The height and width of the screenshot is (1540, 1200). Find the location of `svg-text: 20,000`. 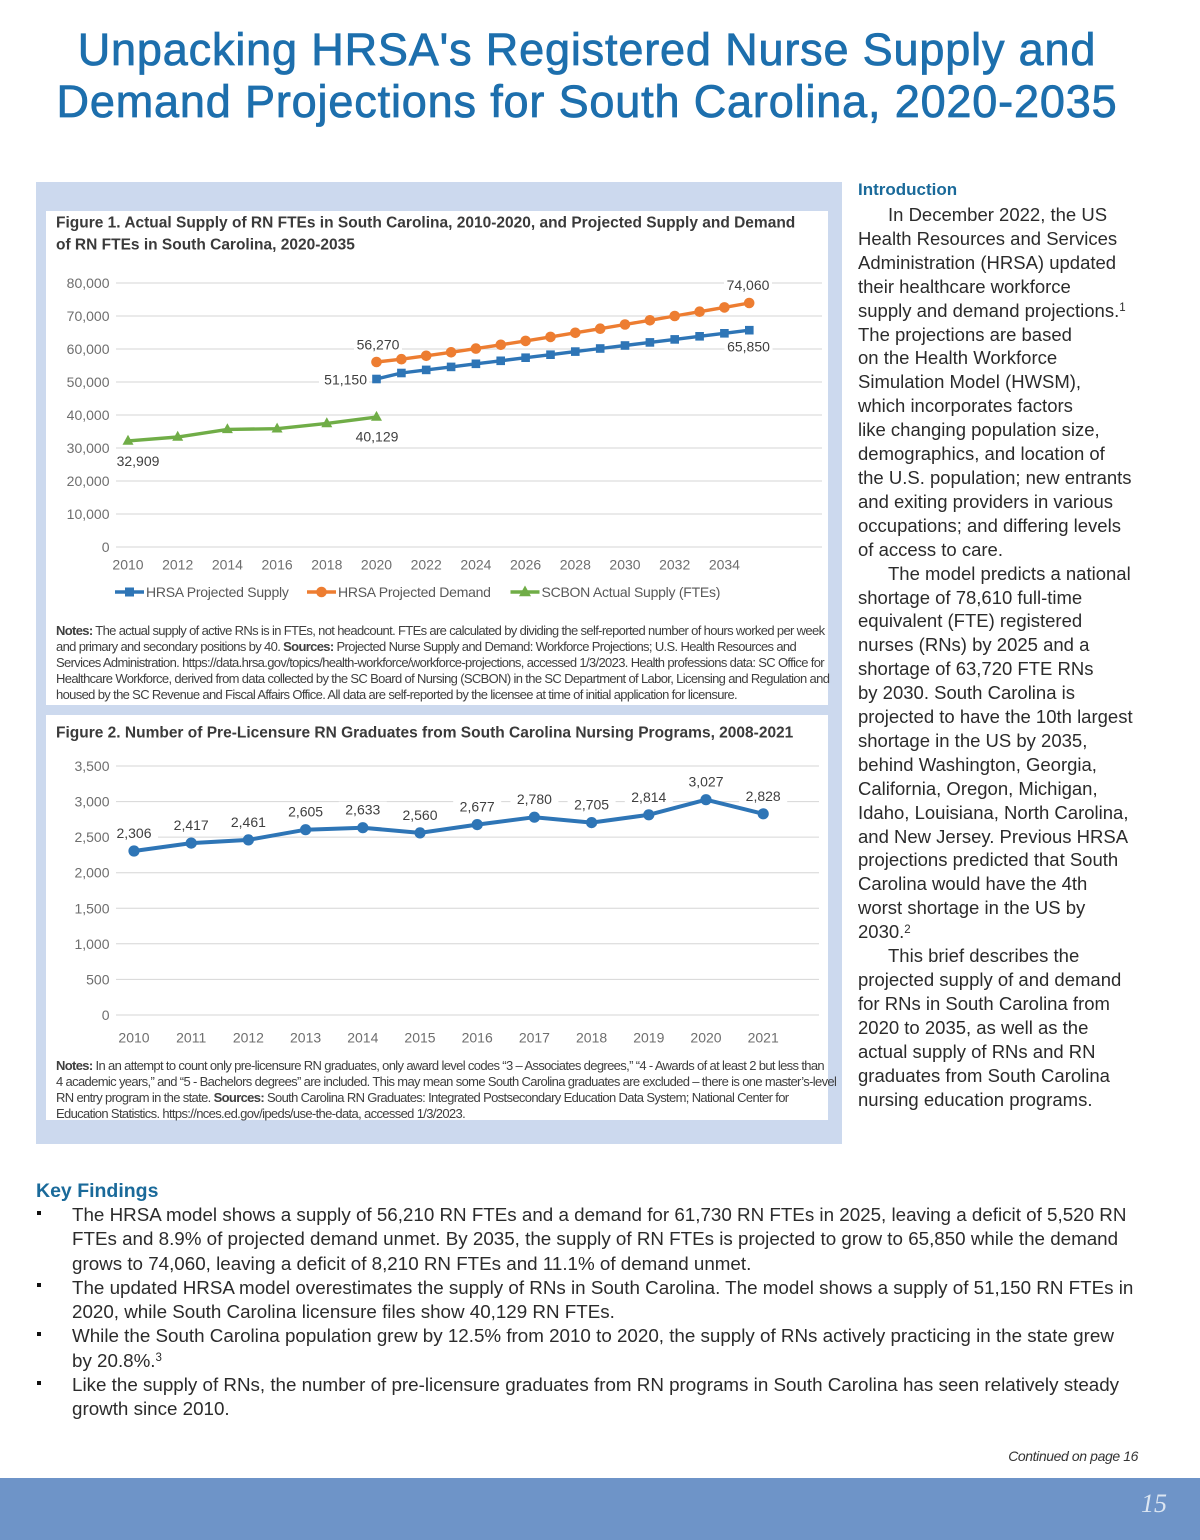

svg-text: 20,000 is located at coordinates (88, 481).